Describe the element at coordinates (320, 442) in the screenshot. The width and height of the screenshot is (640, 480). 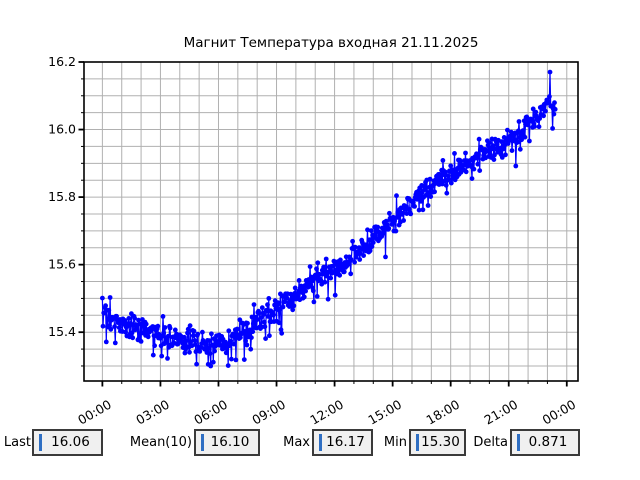
I see `text-cursor` at that location.